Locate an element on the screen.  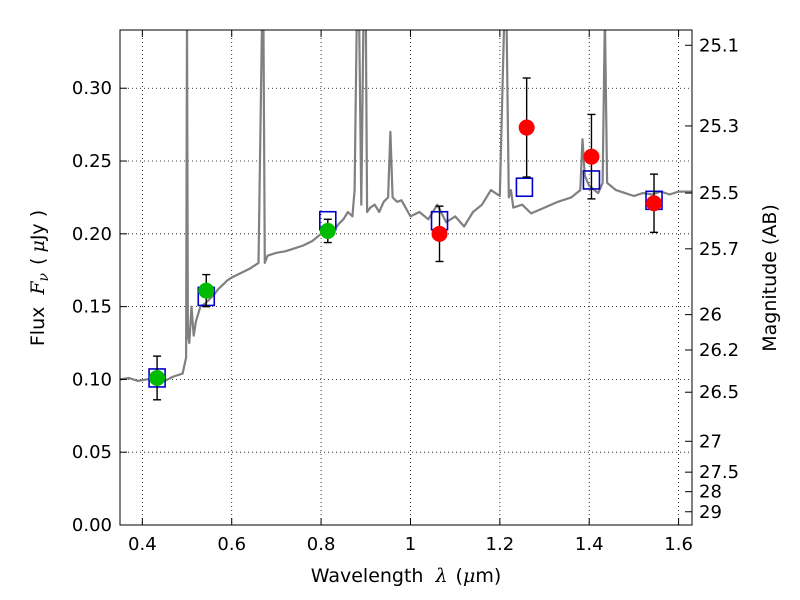
x-axis-label-text: Wavelength is located at coordinates (367, 576).